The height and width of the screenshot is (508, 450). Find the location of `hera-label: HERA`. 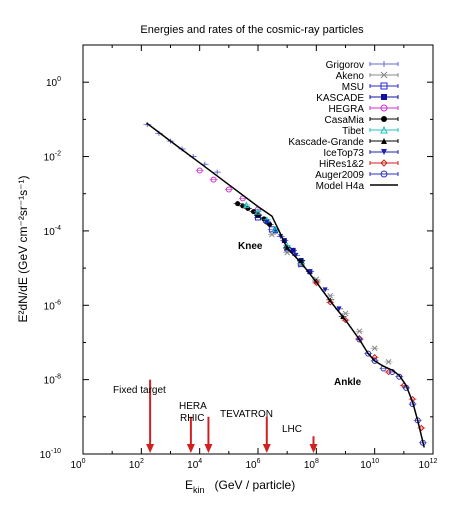

hera-label: HERA is located at coordinates (193, 406).